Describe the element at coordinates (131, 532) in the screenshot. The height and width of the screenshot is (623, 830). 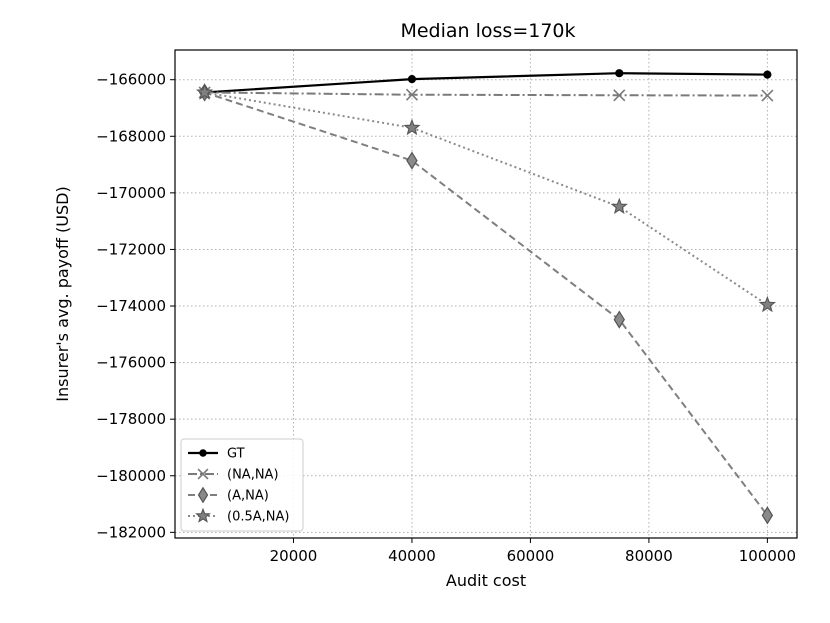
I see `y-tick-label: −182000` at that location.